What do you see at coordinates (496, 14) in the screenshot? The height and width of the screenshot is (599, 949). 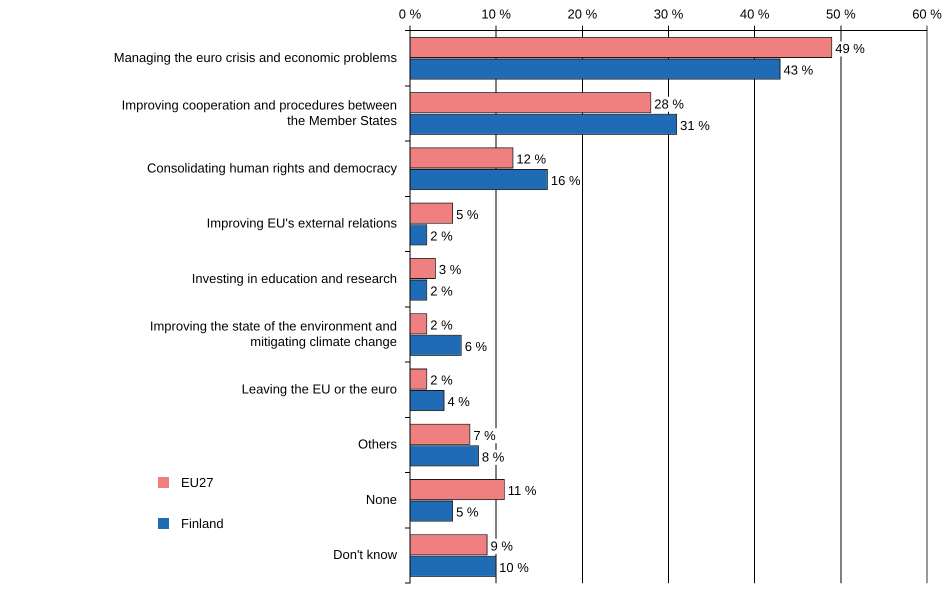 I see `x-tick-label: 10 %` at bounding box center [496, 14].